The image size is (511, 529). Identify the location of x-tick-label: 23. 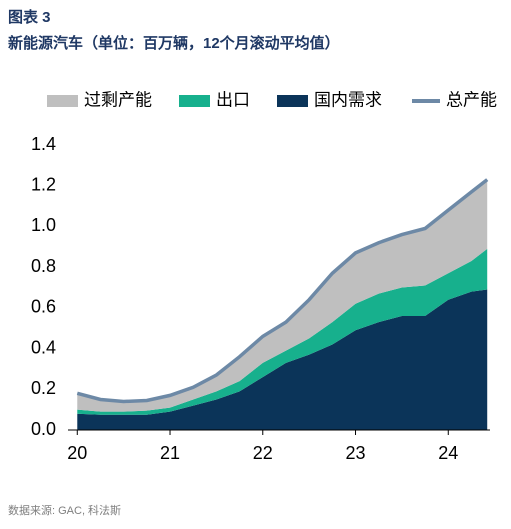
(356, 453).